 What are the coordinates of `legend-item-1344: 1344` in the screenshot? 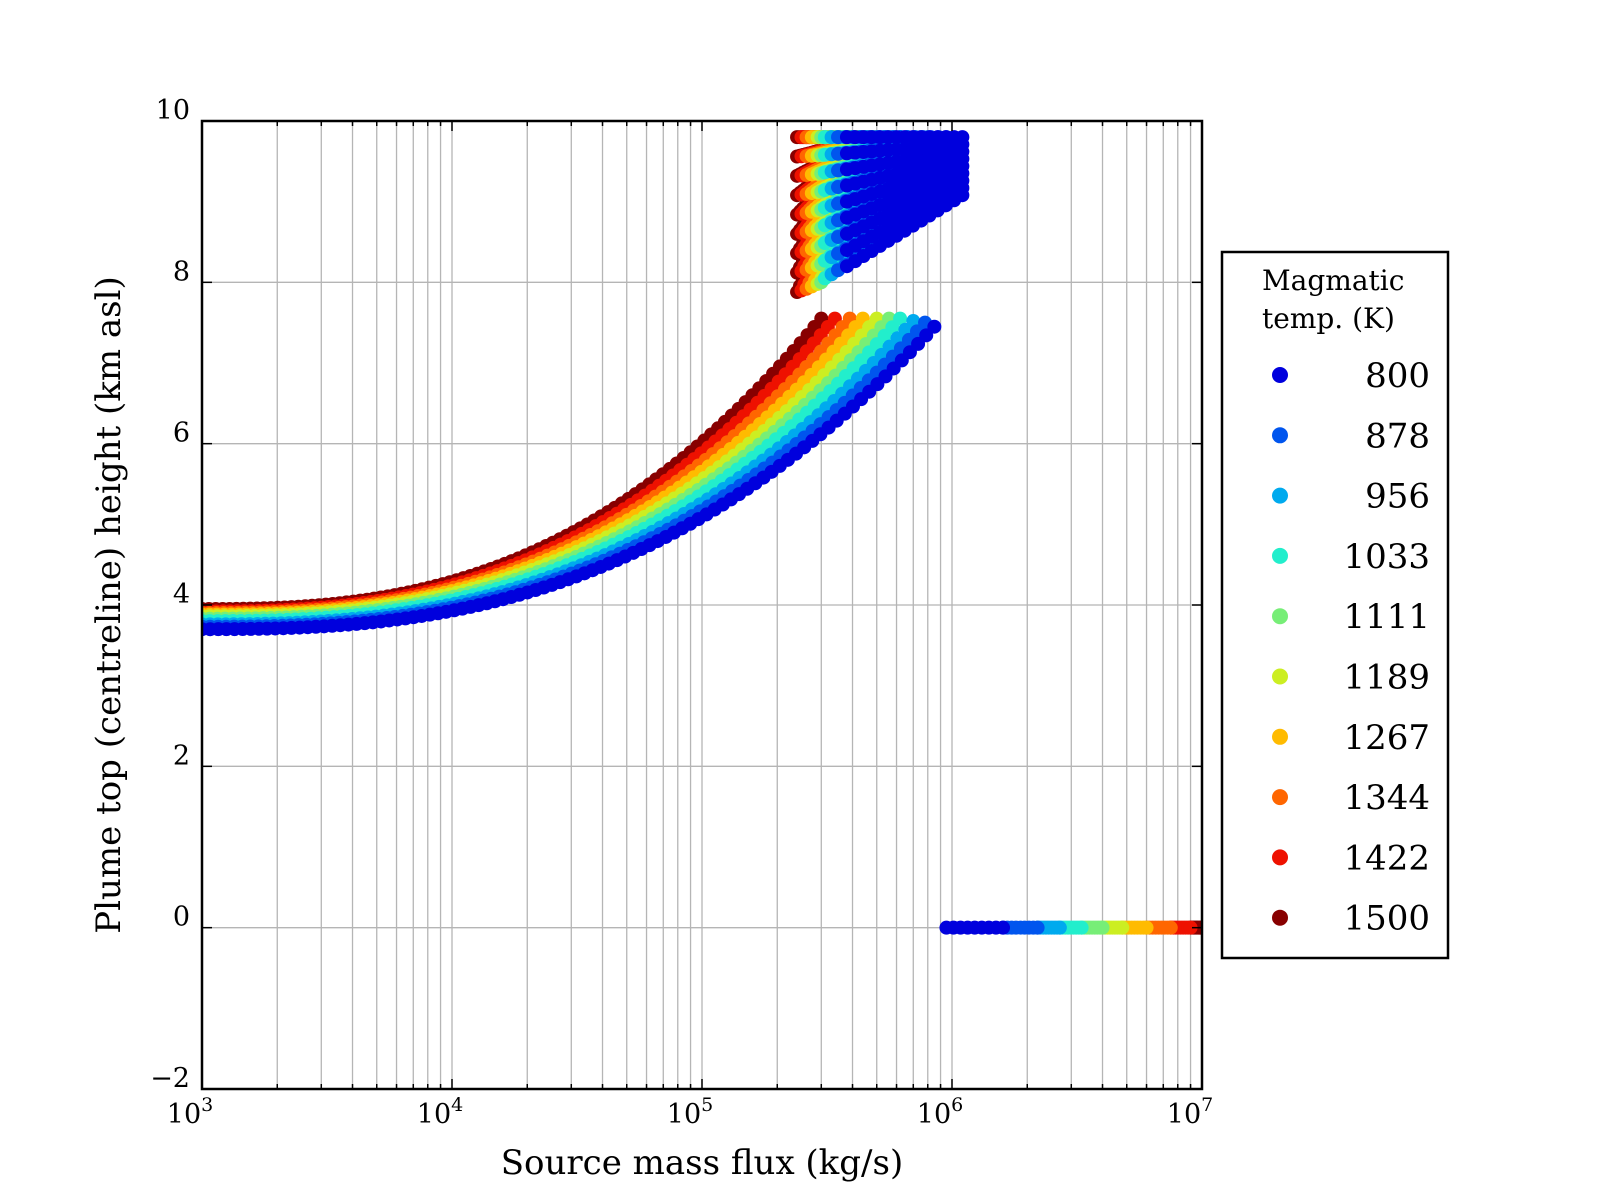 It's located at (1351, 798).